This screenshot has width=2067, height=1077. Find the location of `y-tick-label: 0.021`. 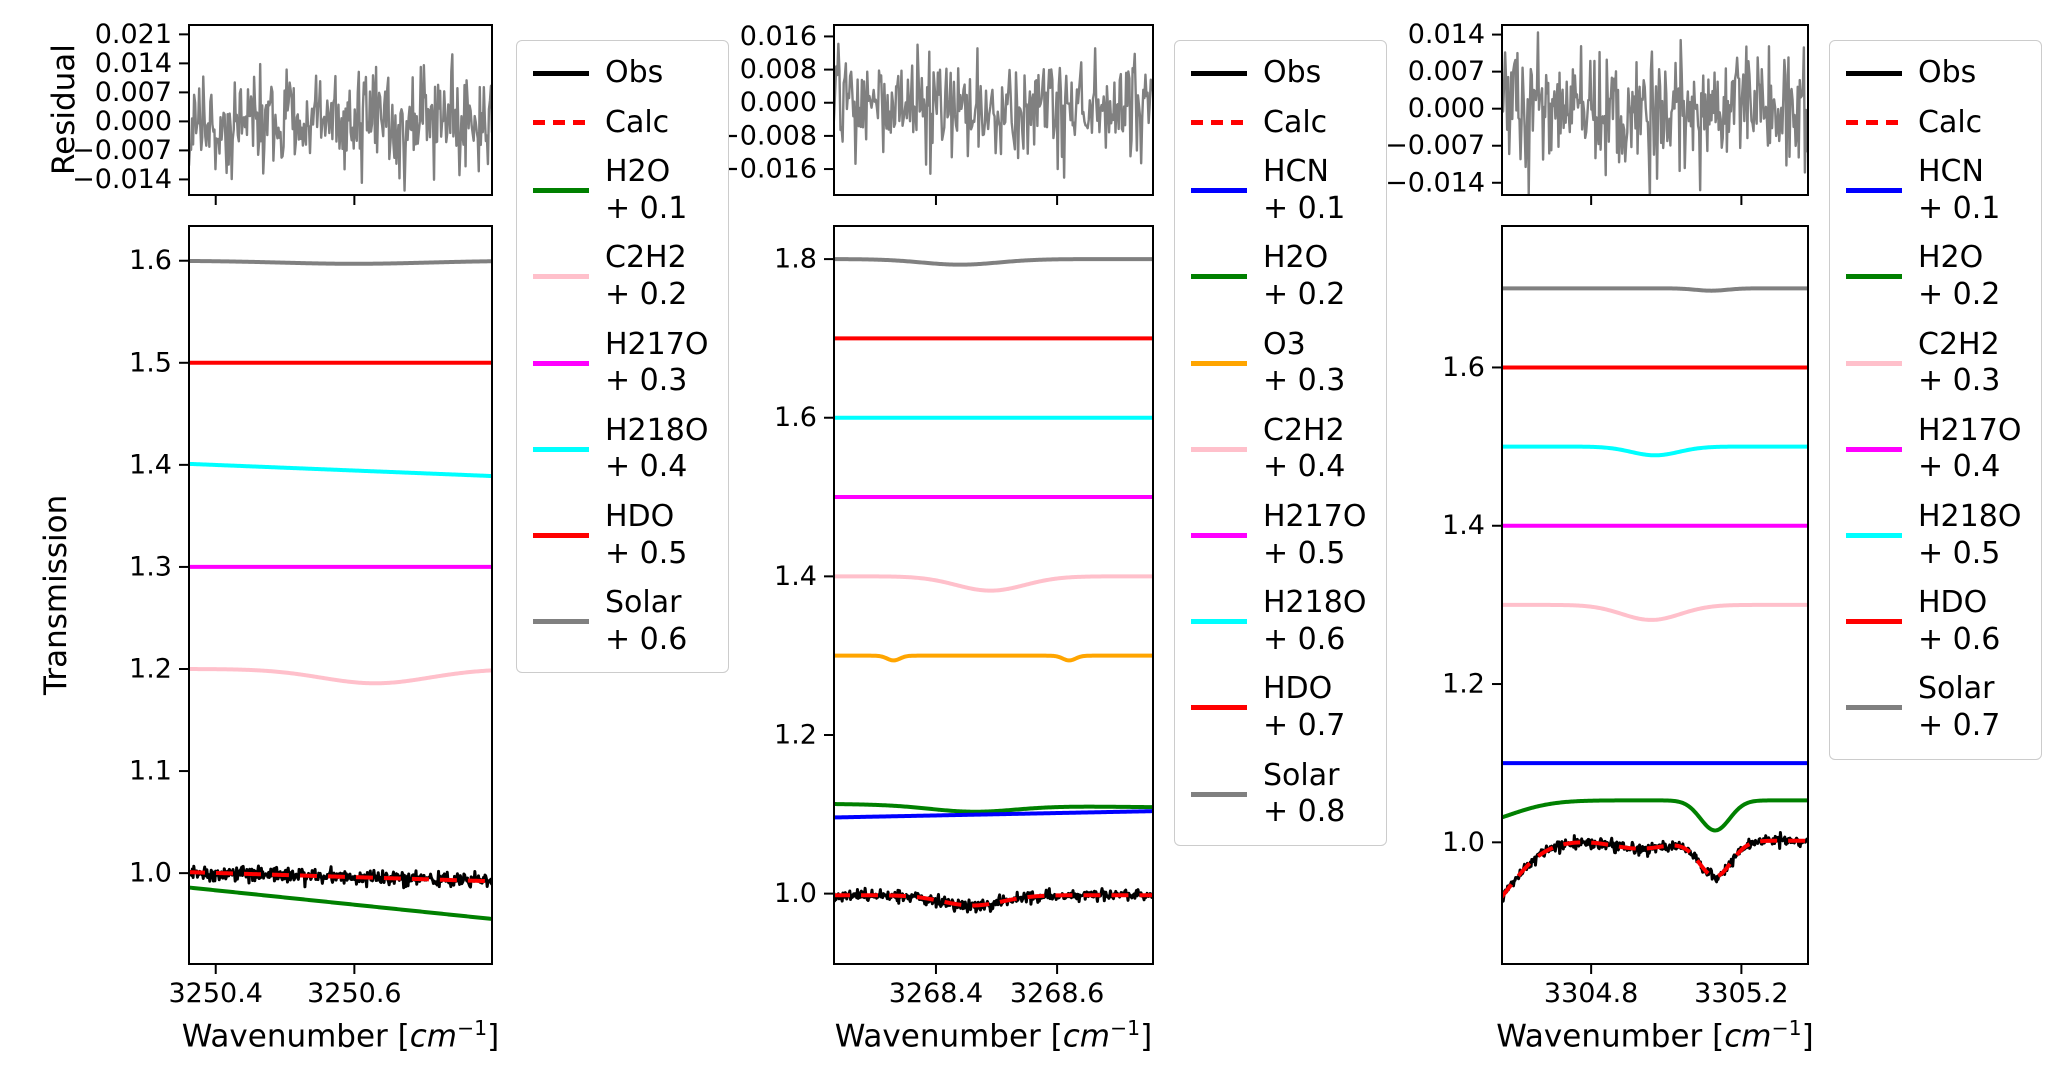

y-tick-label: 0.021 is located at coordinates (133, 34).